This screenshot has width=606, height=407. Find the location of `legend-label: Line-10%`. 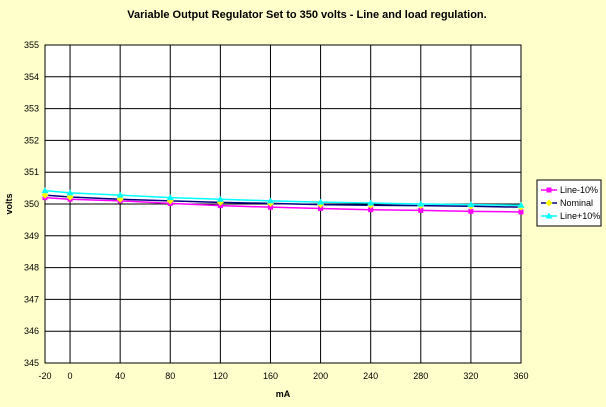

legend-label: Line-10% is located at coordinates (579, 190).